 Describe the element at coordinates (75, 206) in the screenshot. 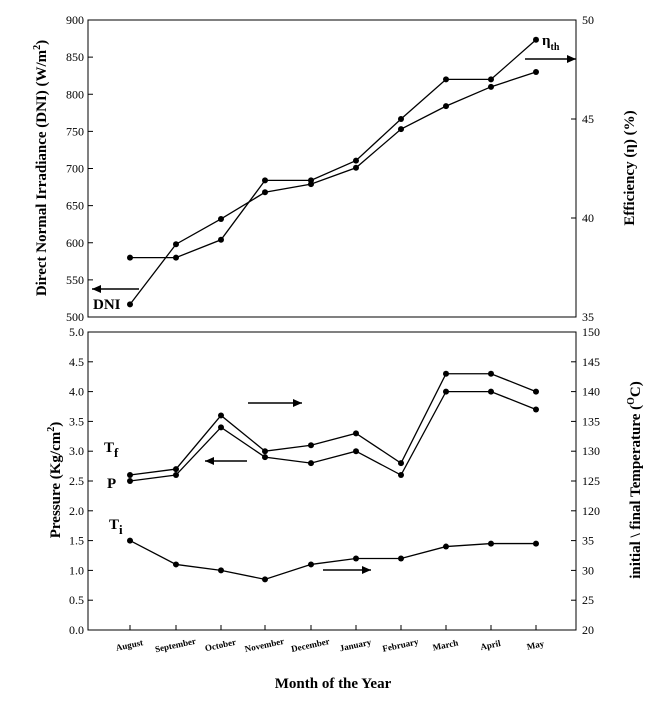

I see `top-left-tick-label: 650` at that location.